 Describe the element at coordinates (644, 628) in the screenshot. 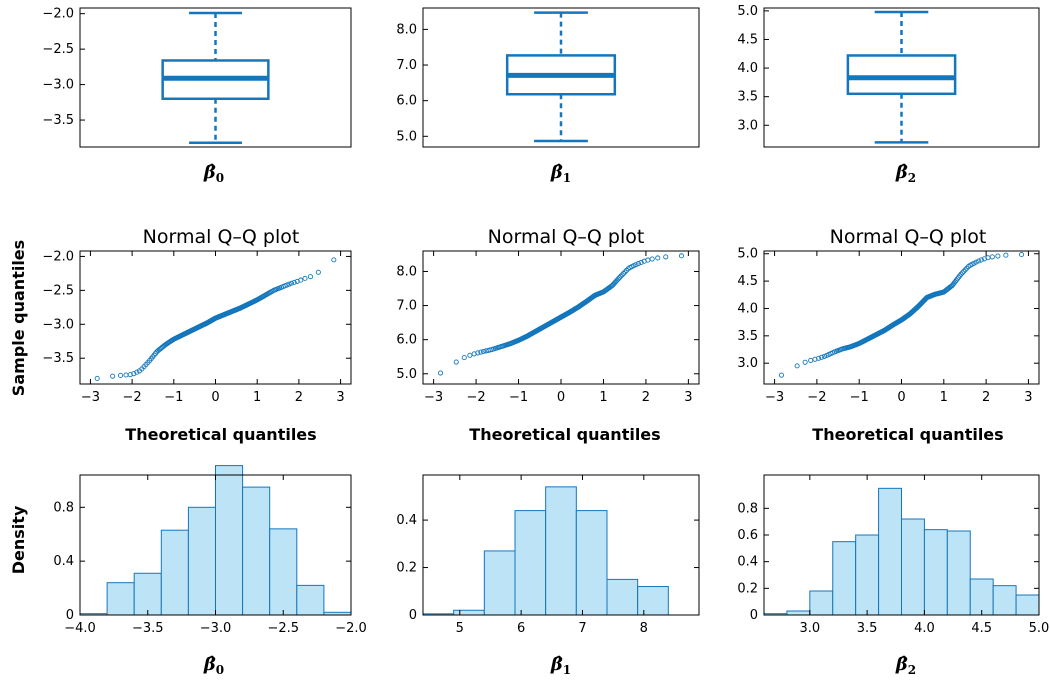

I see `hist-beta1-xtick-label: 8` at that location.